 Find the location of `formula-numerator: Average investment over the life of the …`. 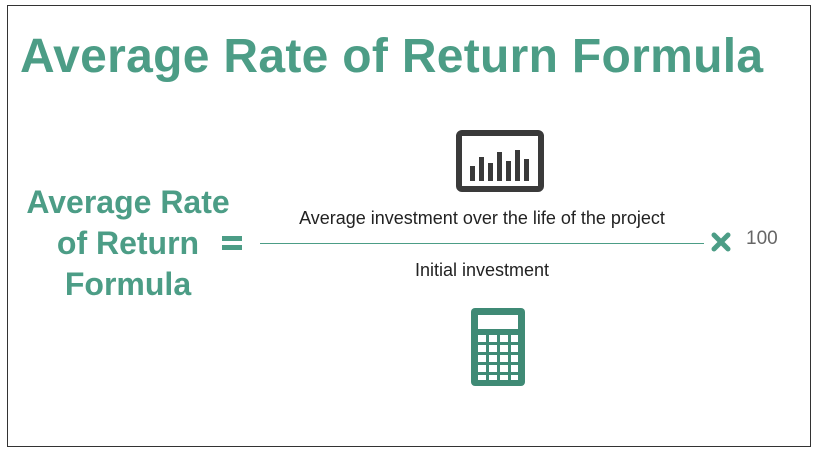

formula-numerator: Average investment over the life of the … is located at coordinates (482, 218).